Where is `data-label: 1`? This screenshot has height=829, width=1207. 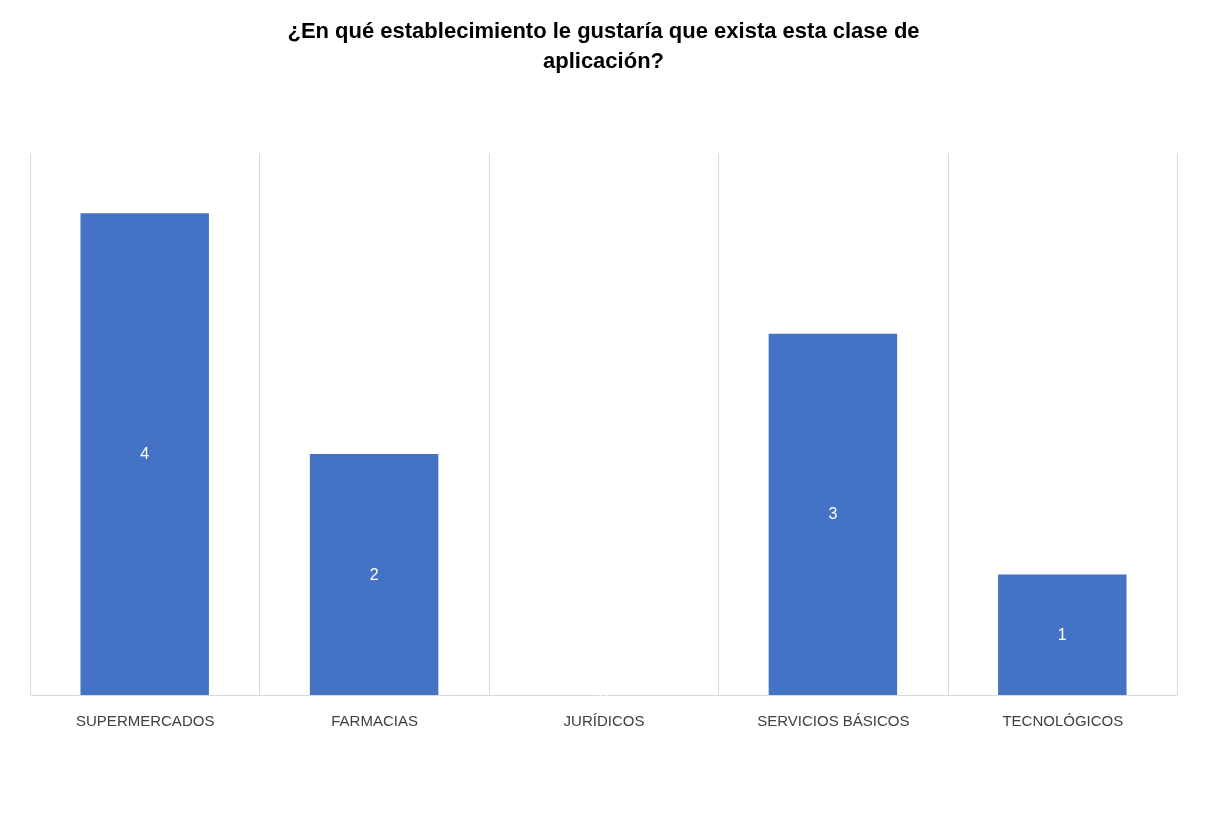
data-label: 1 is located at coordinates (1062, 634).